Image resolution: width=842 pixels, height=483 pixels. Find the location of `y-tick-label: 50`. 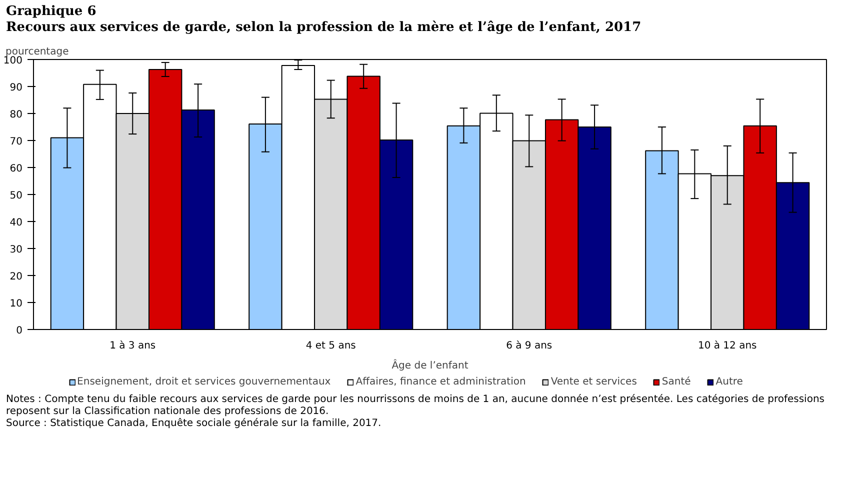

y-tick-label: 50 is located at coordinates (16, 196).